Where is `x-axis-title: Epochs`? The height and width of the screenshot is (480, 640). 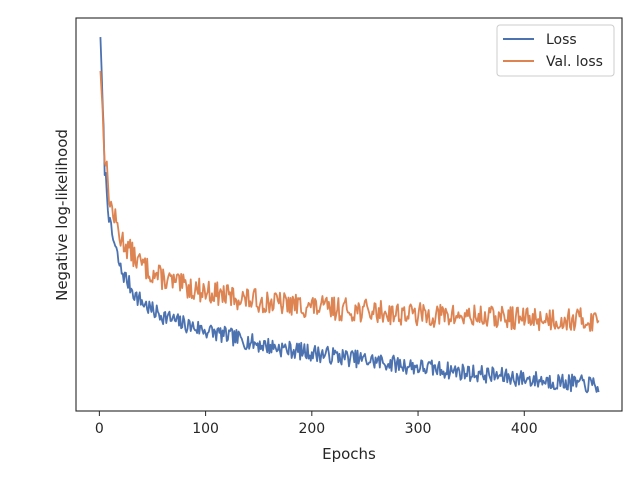 x-axis-title: Epochs is located at coordinates (349, 454).